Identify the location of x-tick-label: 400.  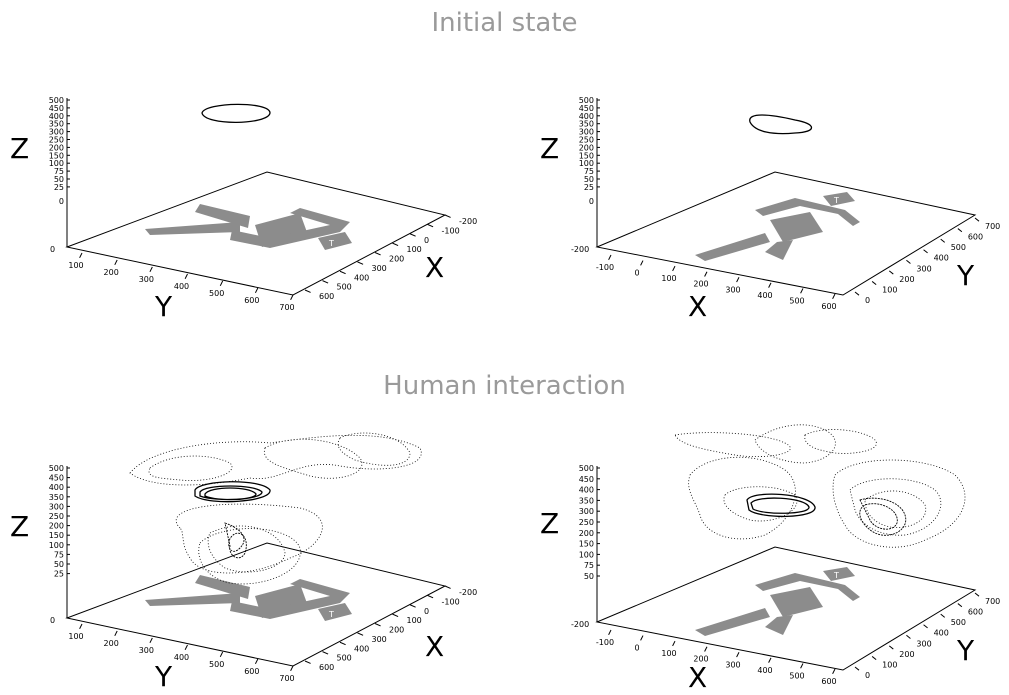
(361, 648).